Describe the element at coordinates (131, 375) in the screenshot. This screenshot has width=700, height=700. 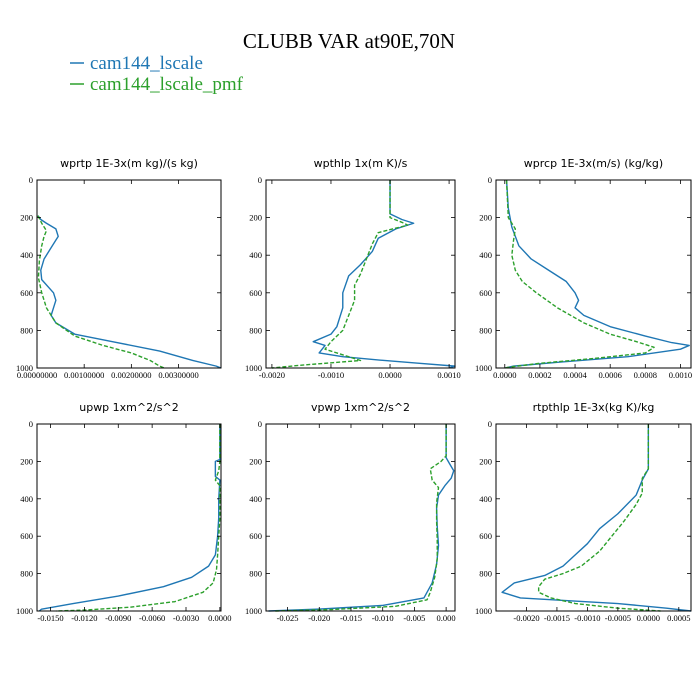
I see `x-tick-label: 0.00200000` at that location.